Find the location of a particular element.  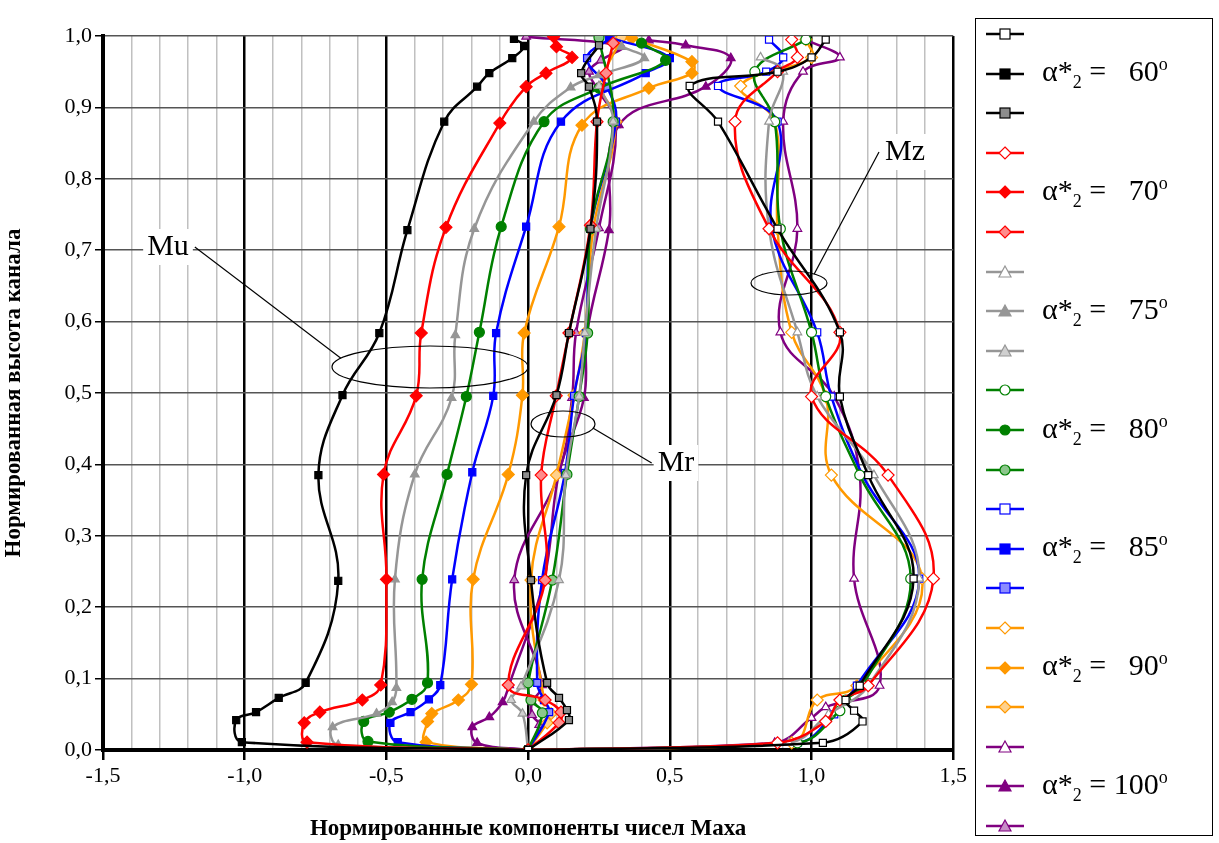

y-tick-label: 0,0 is located at coordinates (78, 748).